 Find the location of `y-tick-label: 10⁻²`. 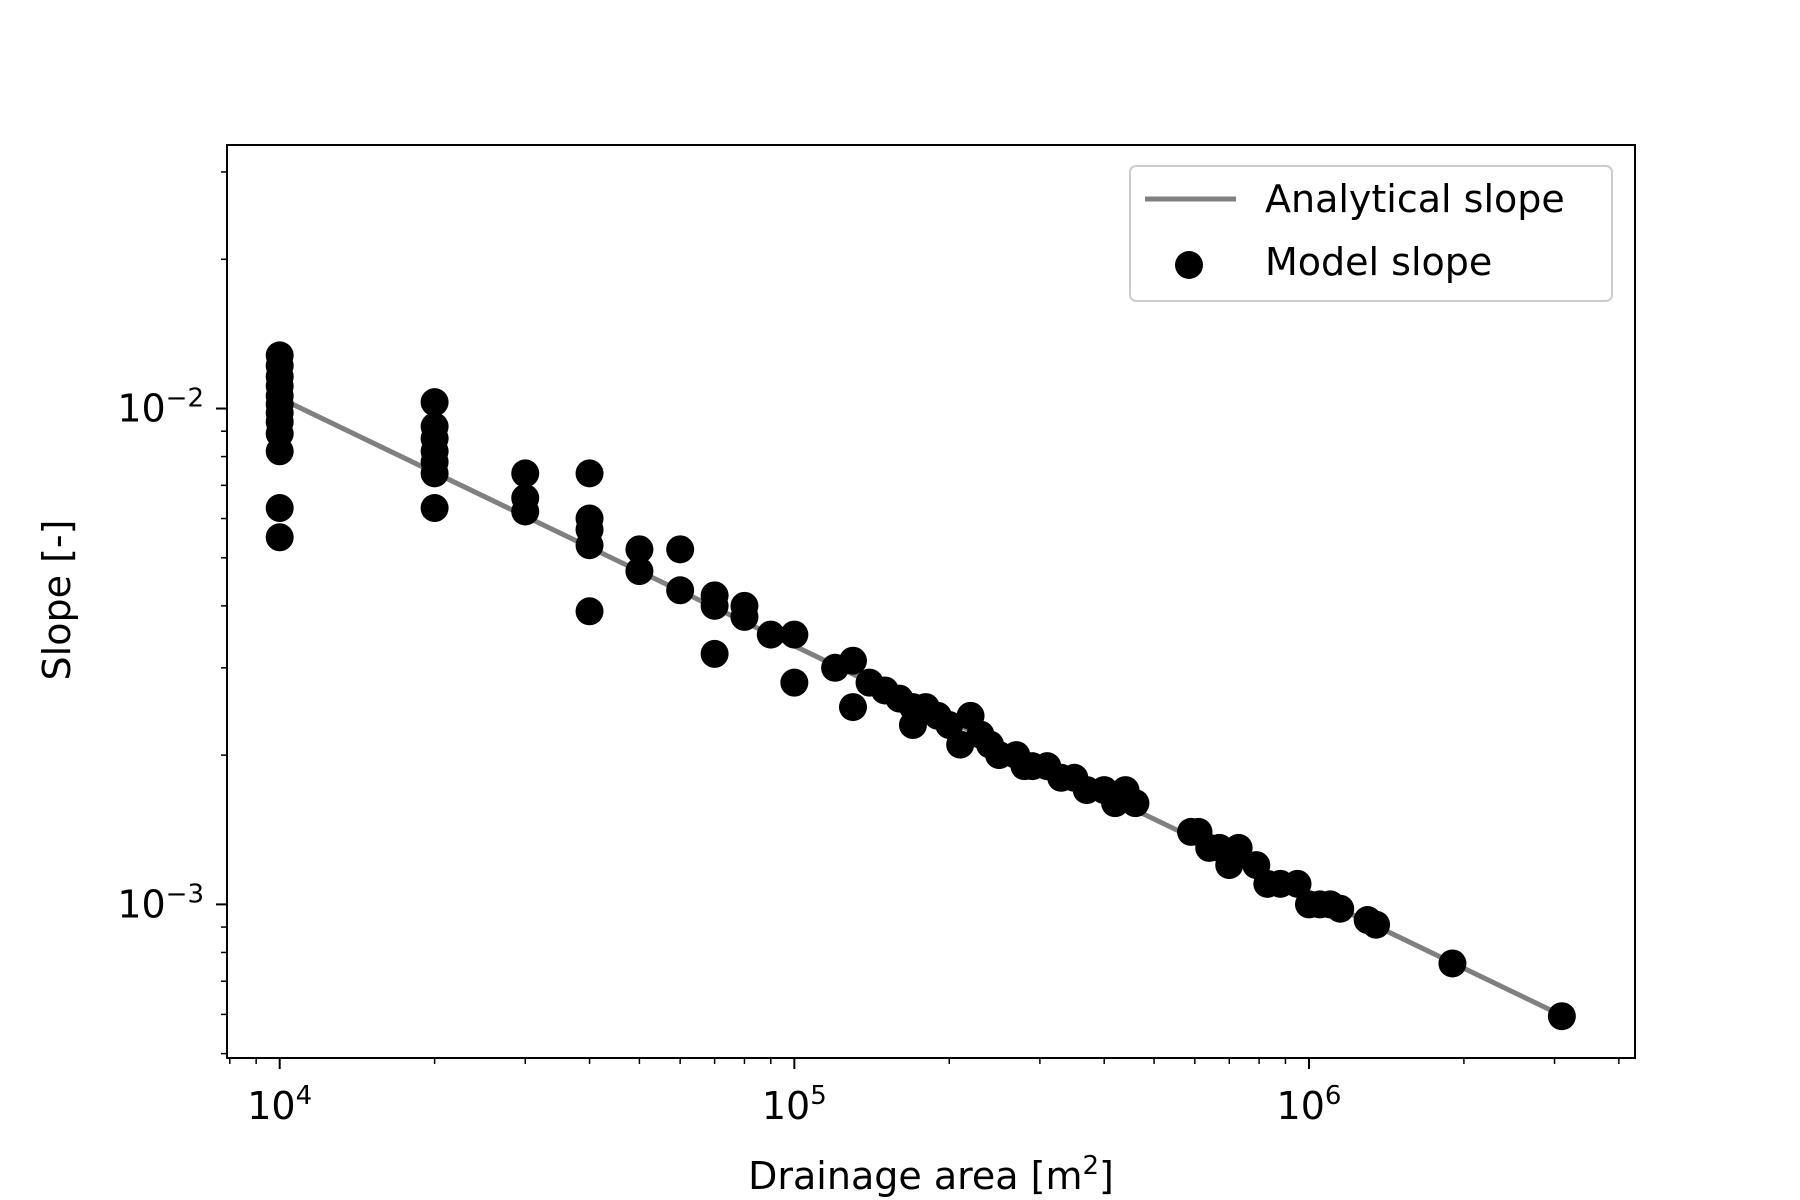

y-tick-label: 10⁻² is located at coordinates (160, 407).